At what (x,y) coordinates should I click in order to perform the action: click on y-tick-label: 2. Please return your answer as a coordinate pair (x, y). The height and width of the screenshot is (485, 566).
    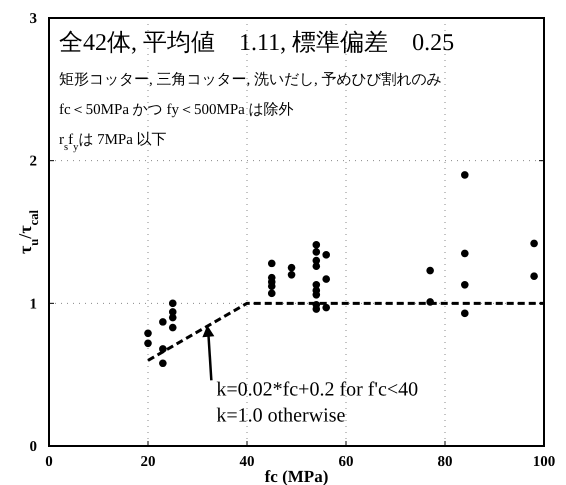
    Looking at the image, I should click on (33, 162).